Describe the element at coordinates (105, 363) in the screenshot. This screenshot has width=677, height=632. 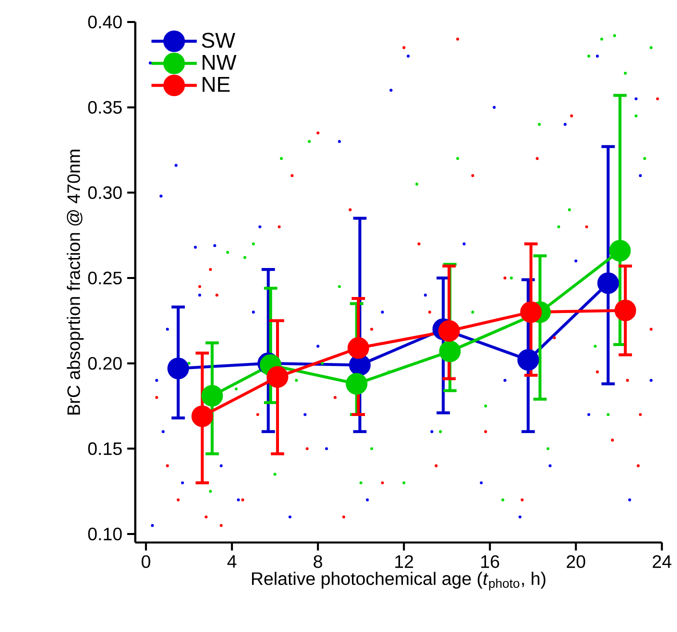
I see `y-tick-label: 0.20` at that location.